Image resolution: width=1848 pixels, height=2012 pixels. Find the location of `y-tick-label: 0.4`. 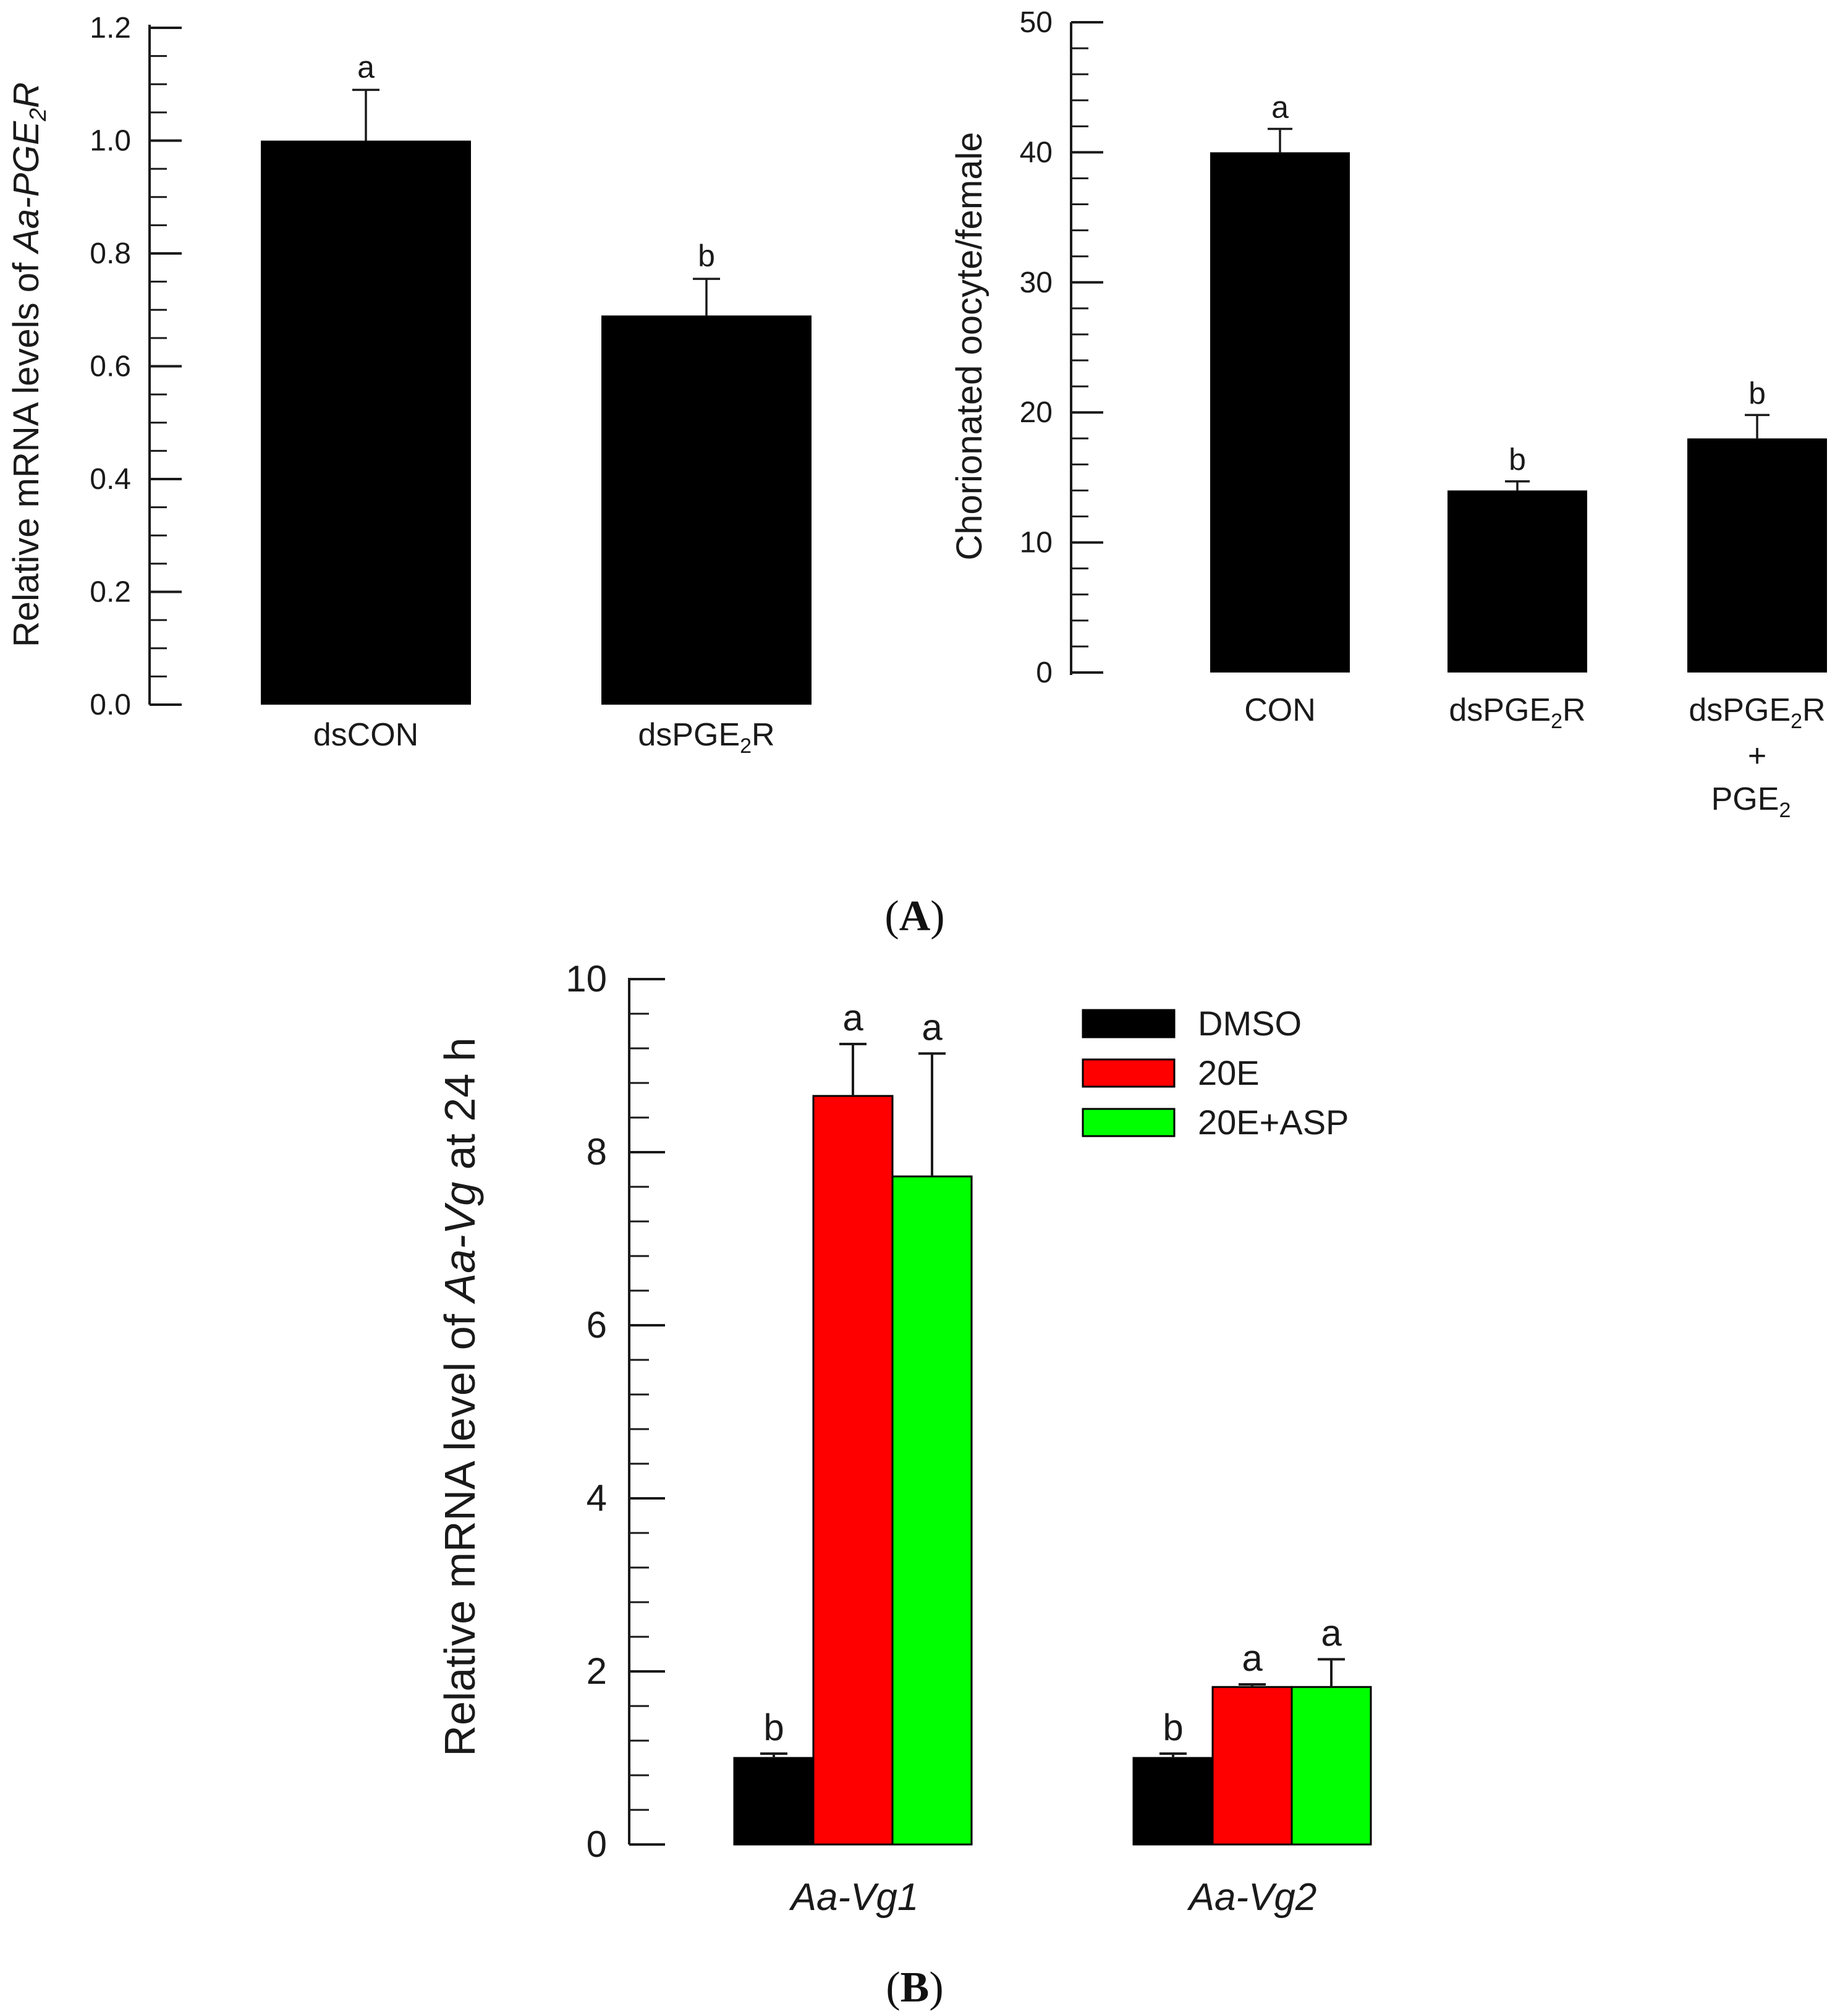

y-tick-label: 0.4 is located at coordinates (111, 479).